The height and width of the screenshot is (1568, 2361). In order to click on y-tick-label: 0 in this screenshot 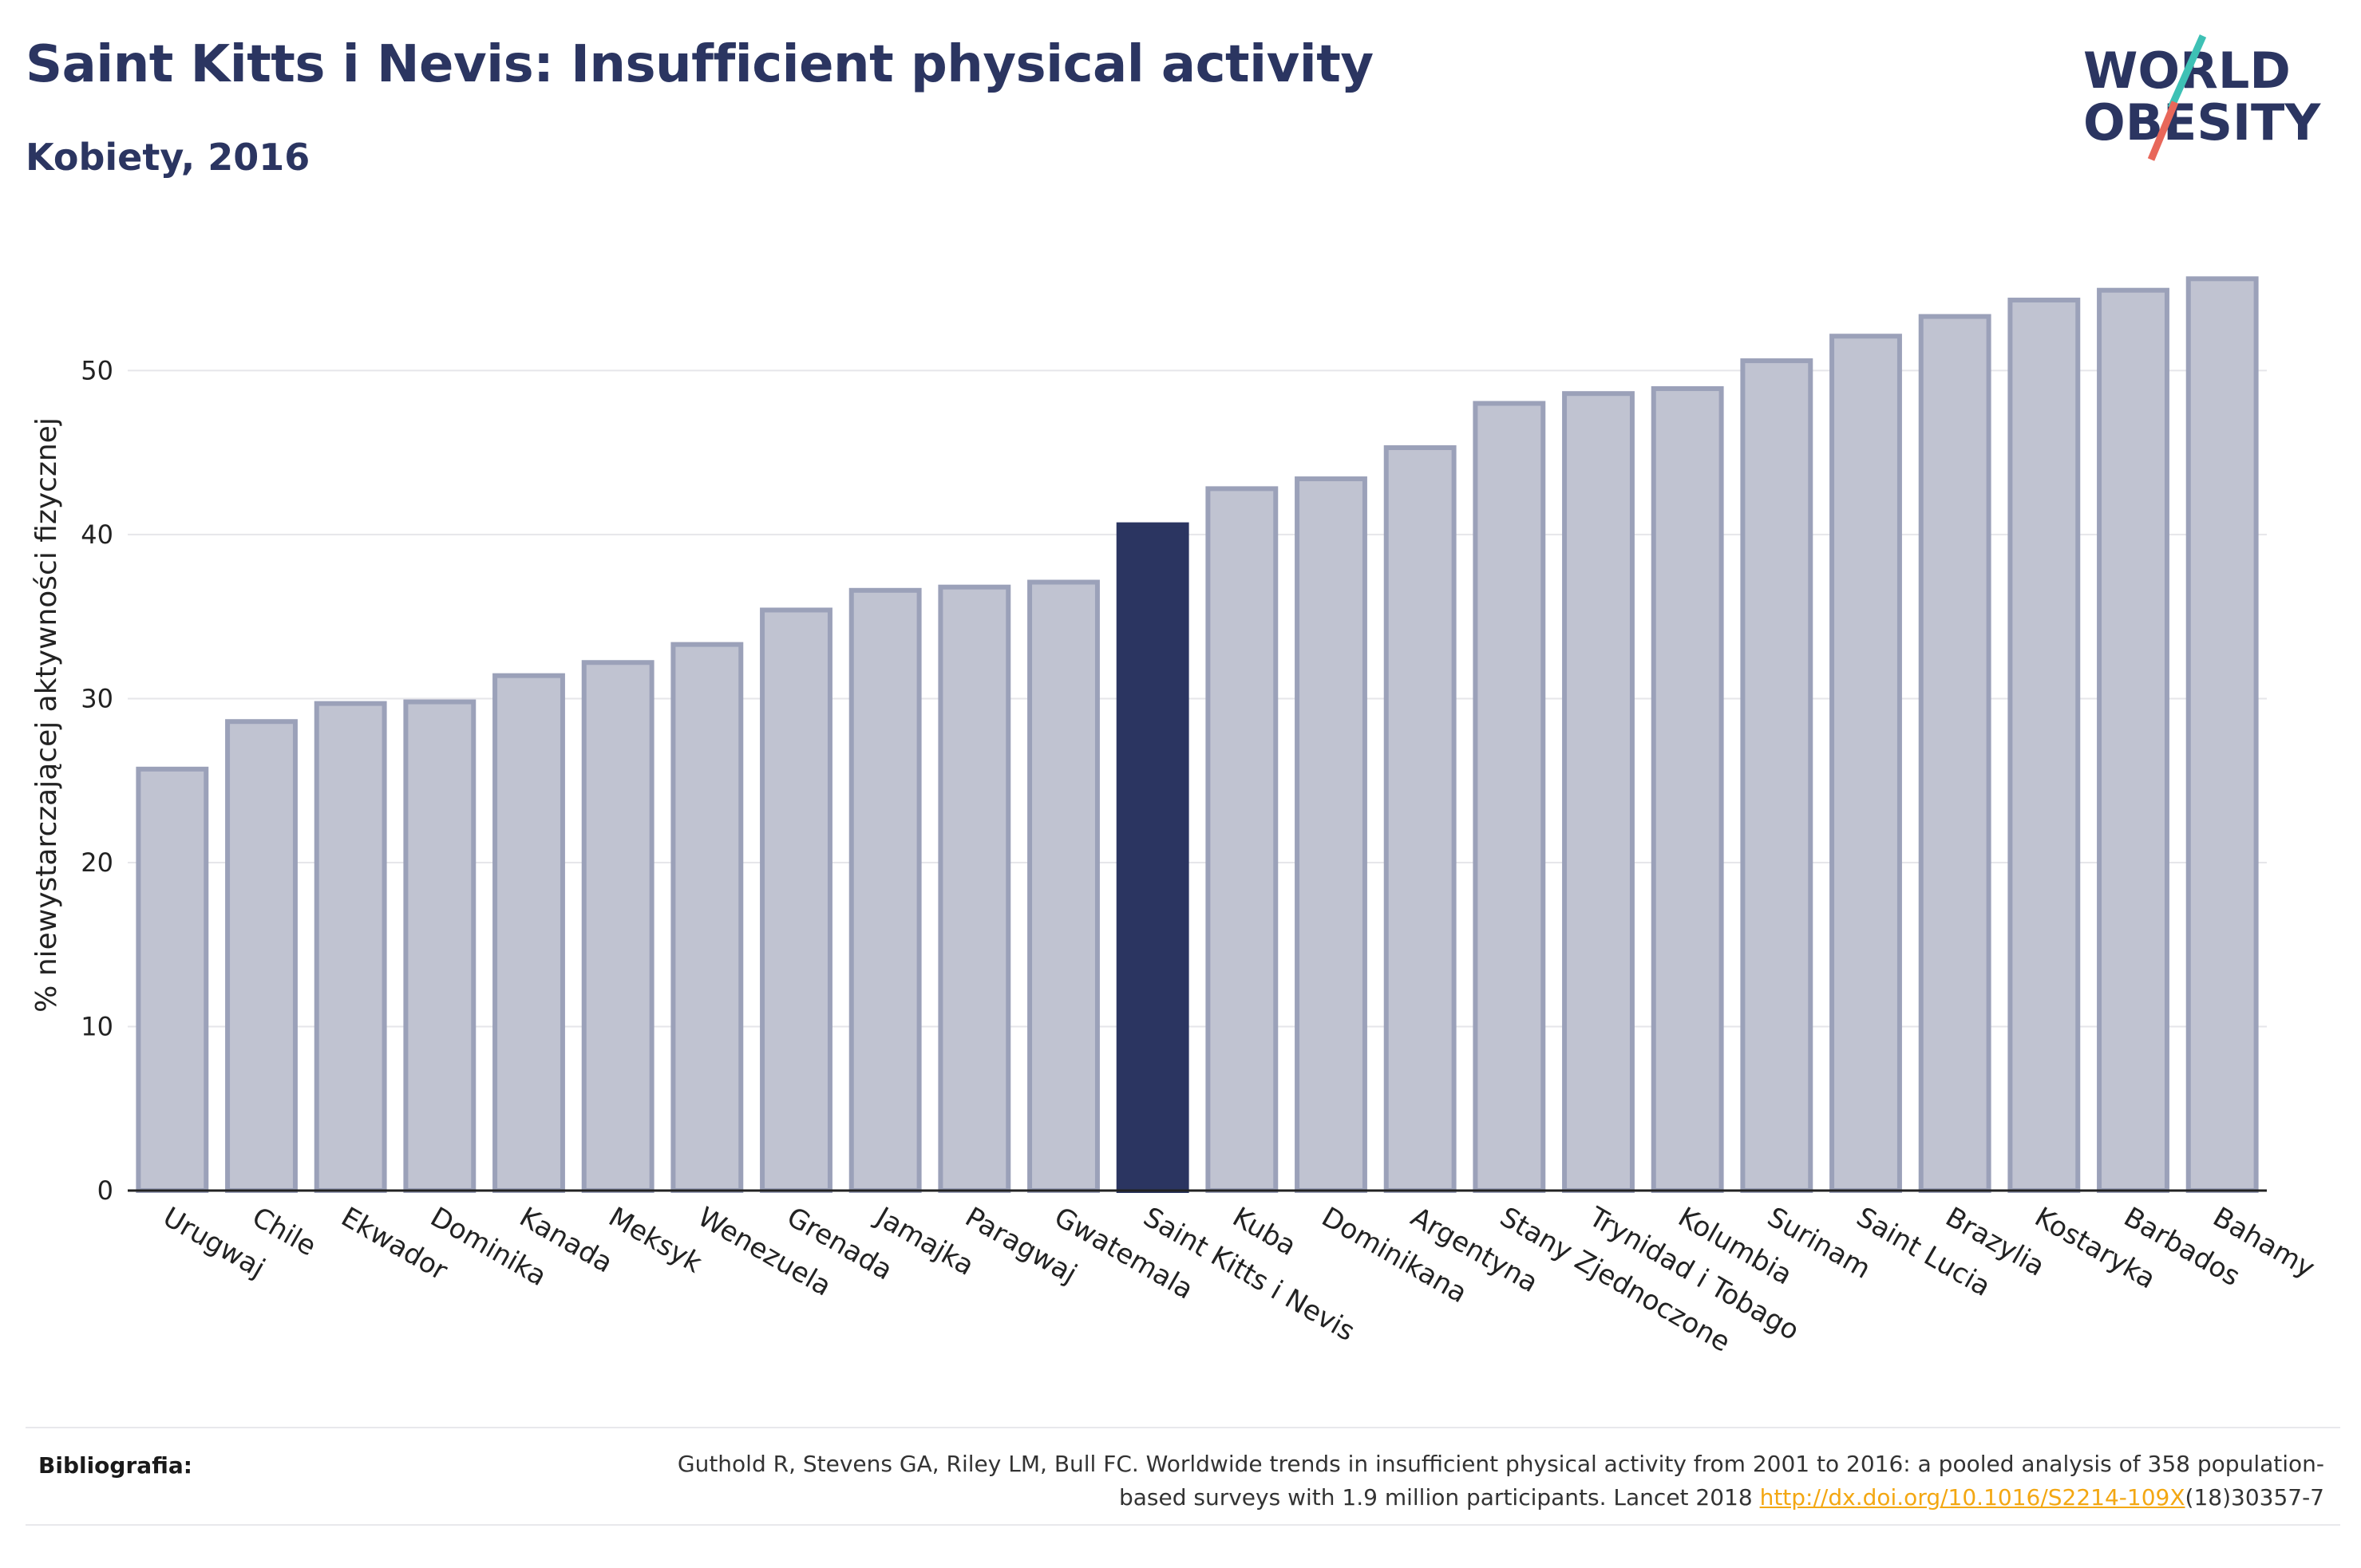, I will do `click(105, 1190)`.